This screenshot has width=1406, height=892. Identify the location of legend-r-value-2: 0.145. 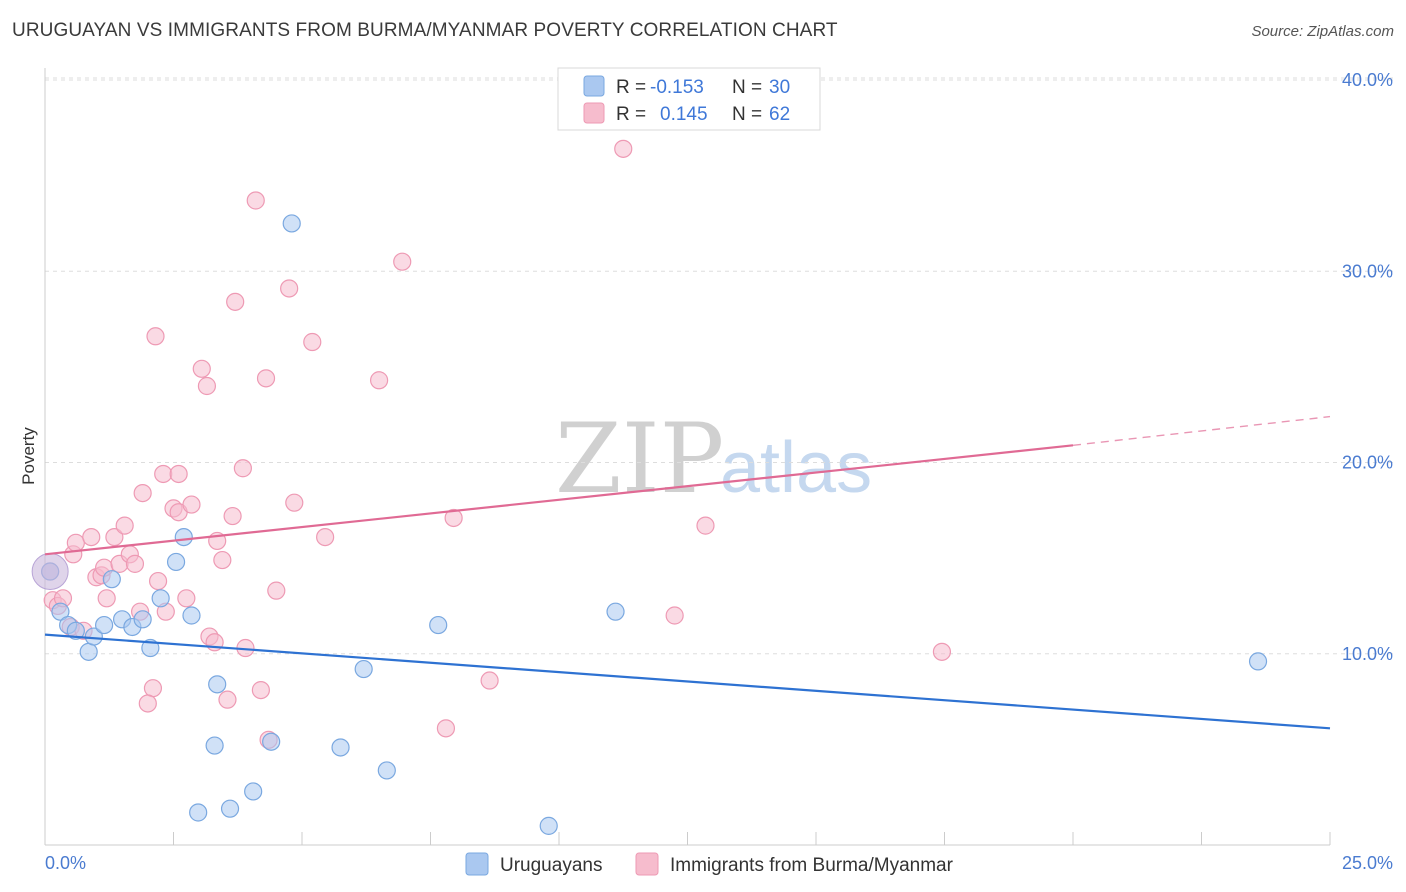
(684, 114).